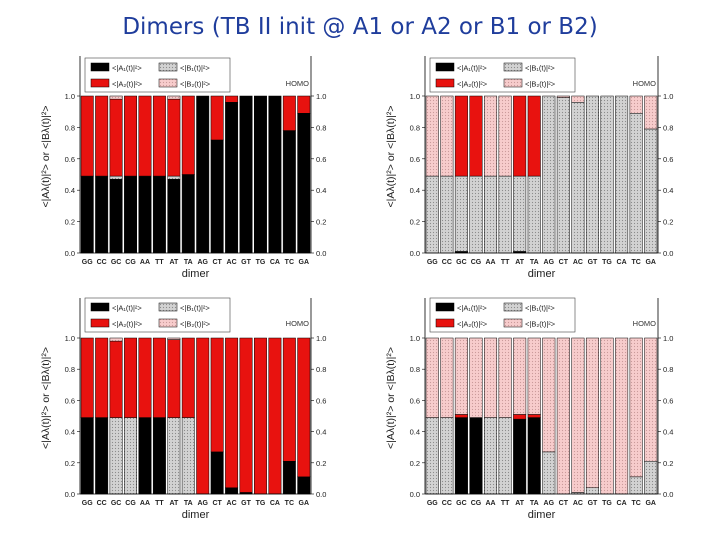  What do you see at coordinates (607, 503) in the screenshot?
I see `x-tick-label: TG` at bounding box center [607, 503].